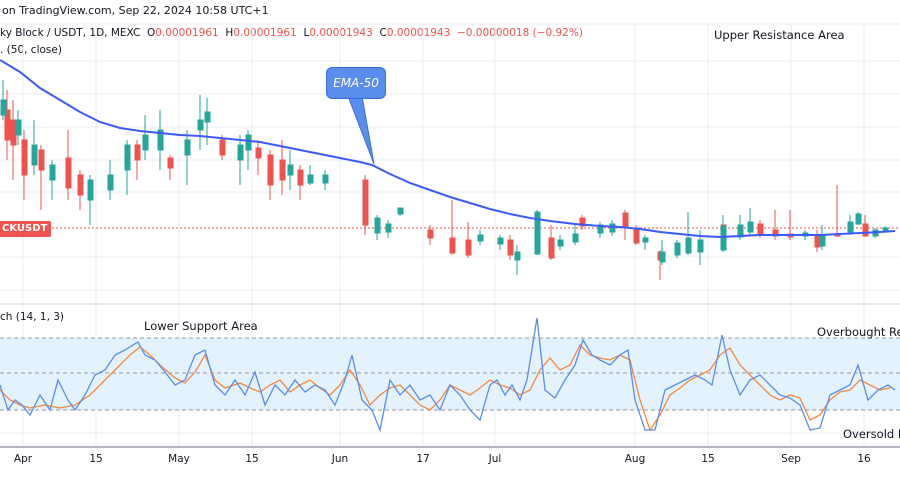 The height and width of the screenshot is (500, 900). What do you see at coordinates (418, 33) in the screenshot?
I see `close-value: 0.00001943` at bounding box center [418, 33].